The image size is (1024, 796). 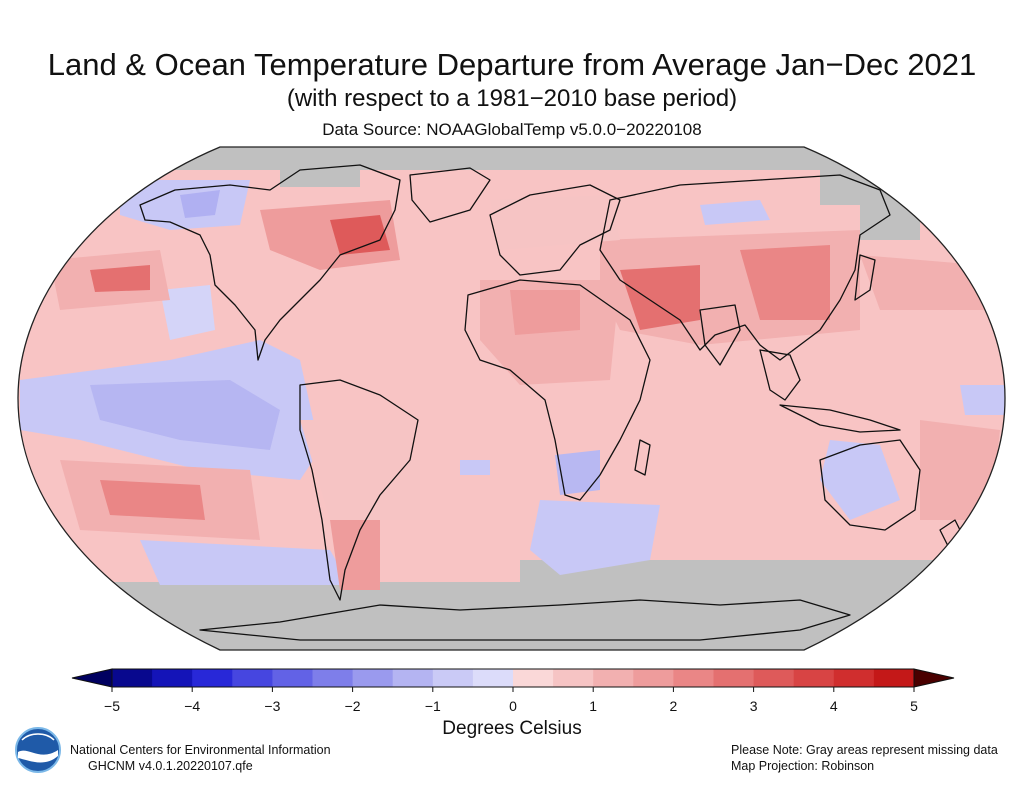 I want to click on madagascar-outline, so click(x=642, y=457).